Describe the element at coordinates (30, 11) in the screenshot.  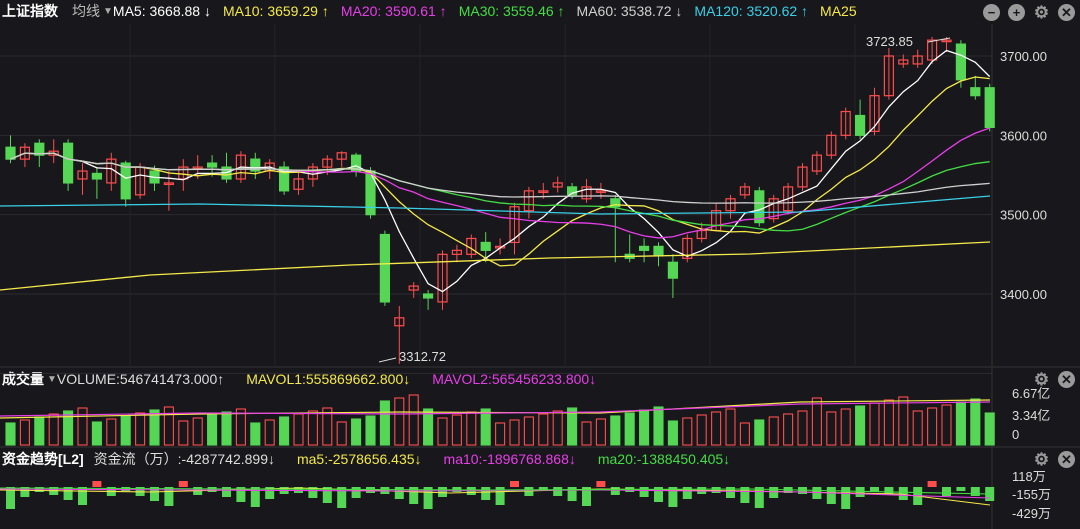
I see `index-title: 上证指数` at that location.